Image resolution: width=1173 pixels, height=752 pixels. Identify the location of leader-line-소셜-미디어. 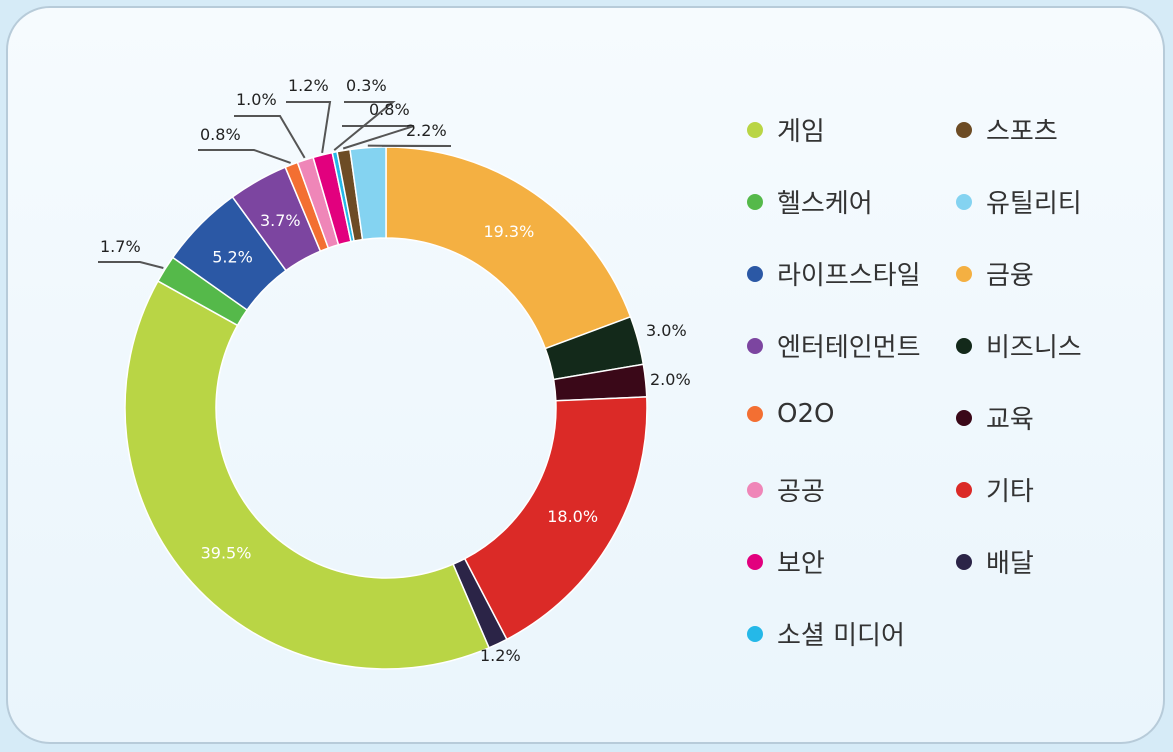
(364, 126).